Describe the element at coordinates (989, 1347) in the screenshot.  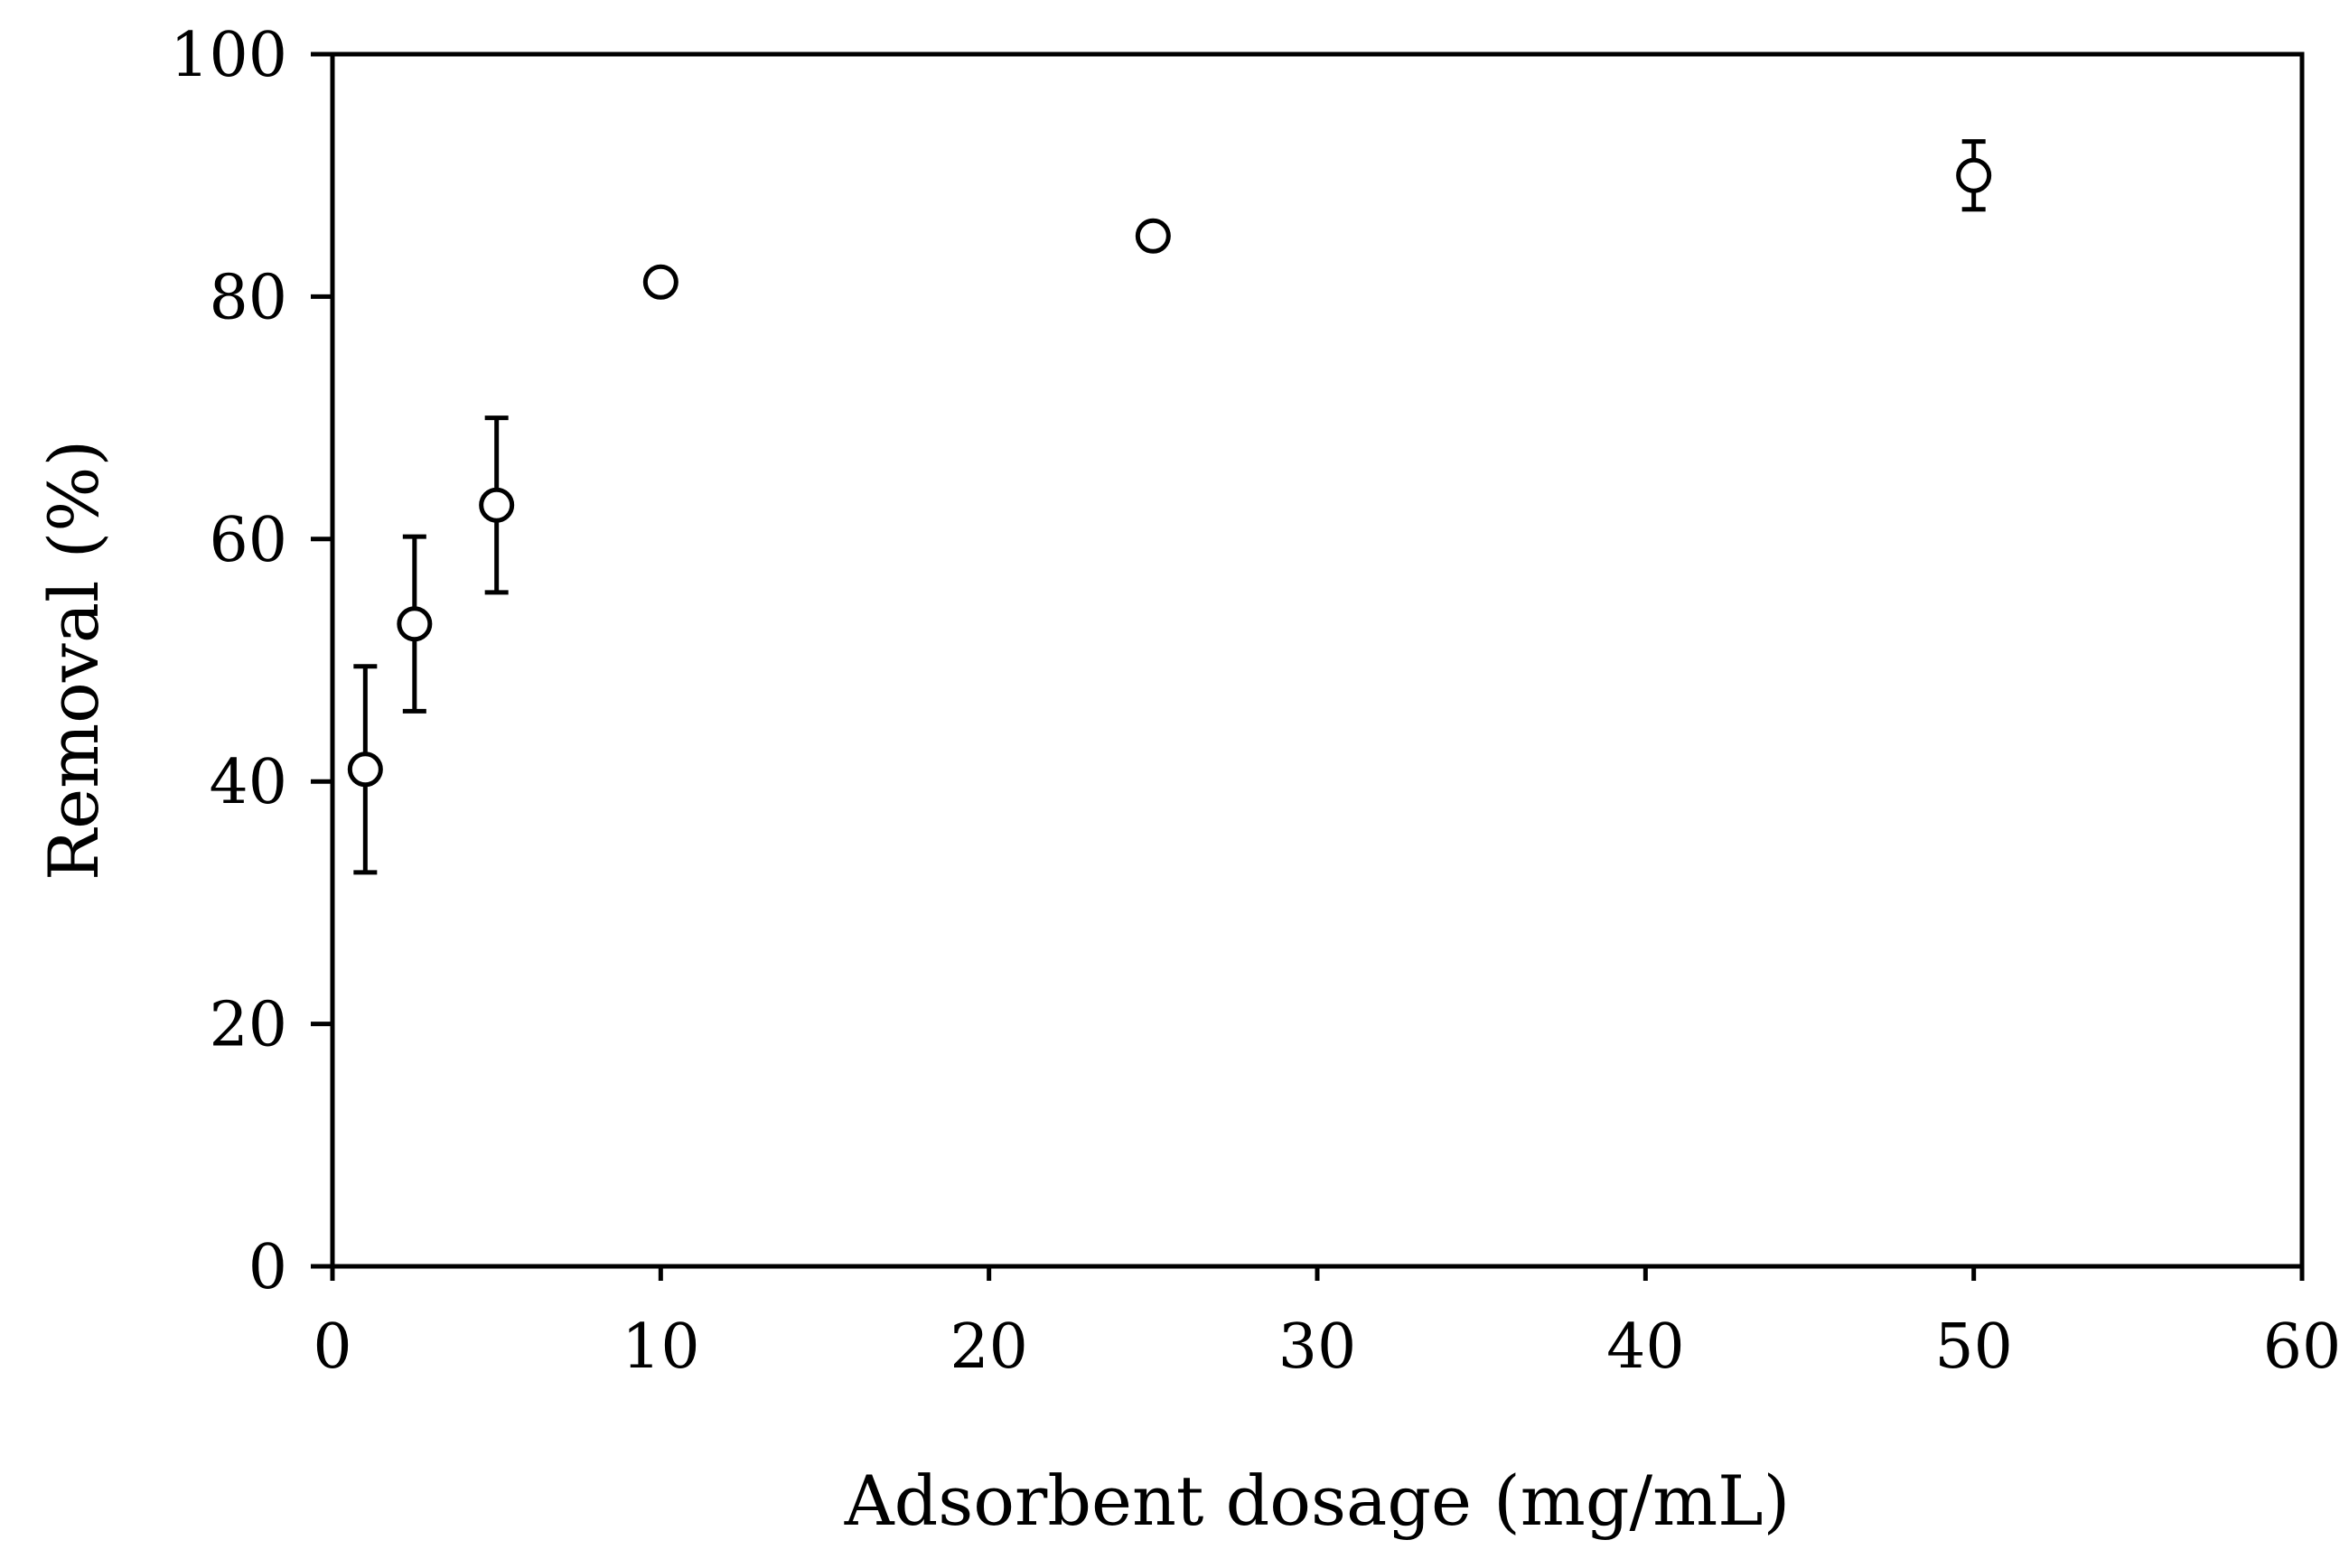
I see `x-tick-label: 20` at that location.